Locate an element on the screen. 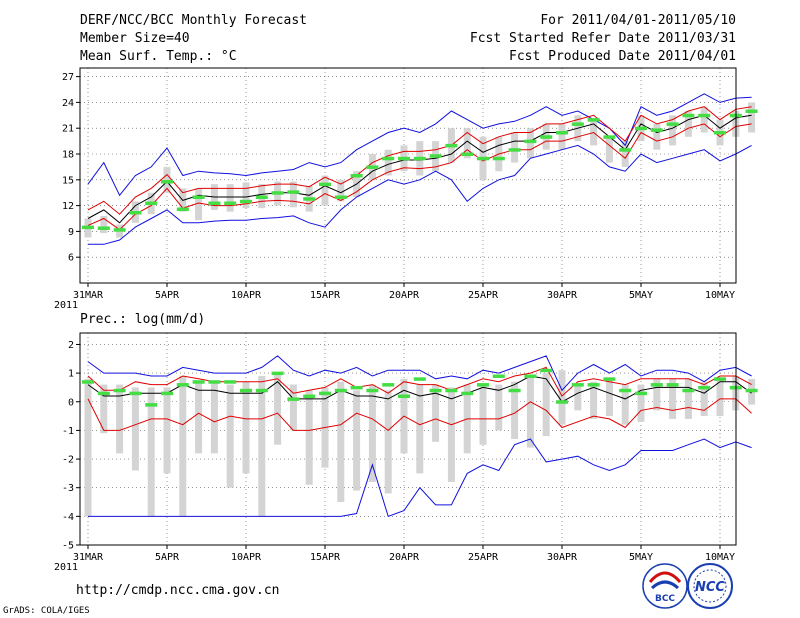 The height and width of the screenshot is (618, 800). y-tick-label: 21 is located at coordinates (68, 129).